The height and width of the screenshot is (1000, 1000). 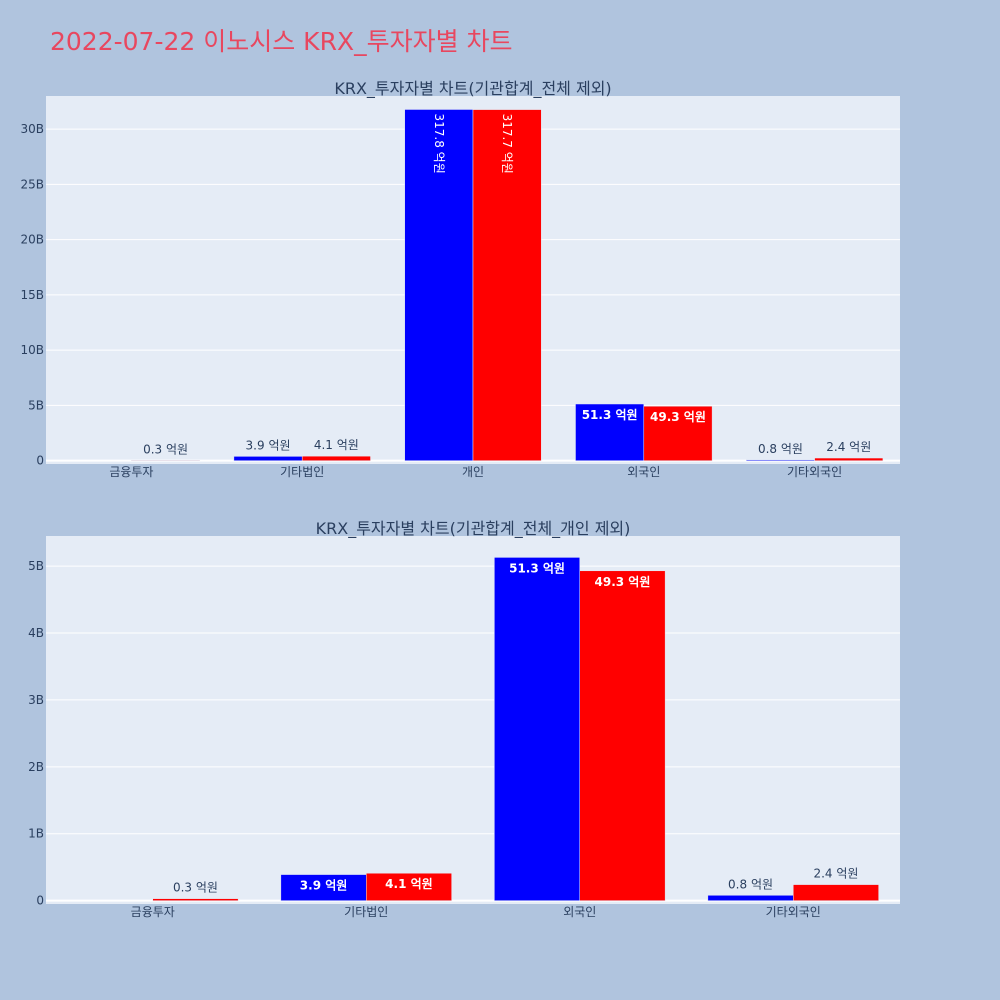 What do you see at coordinates (36, 767) in the screenshot?
I see `y-tick-label: 2B` at bounding box center [36, 767].